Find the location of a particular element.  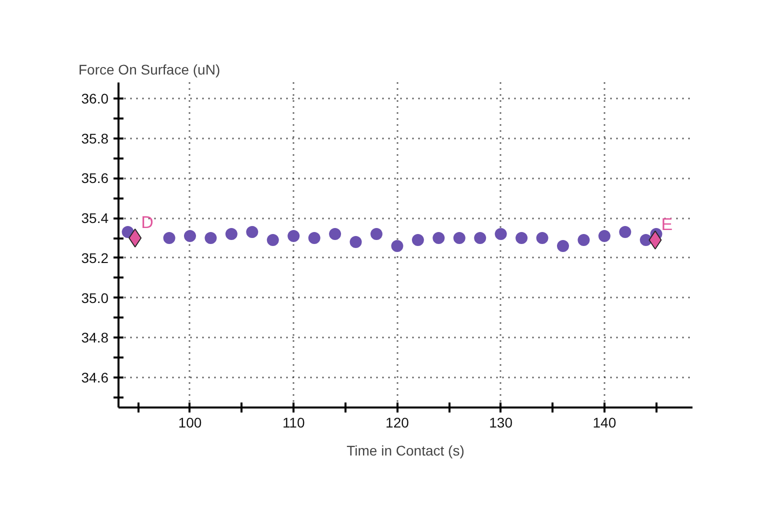

x-tick-label: 130 is located at coordinates (501, 422).